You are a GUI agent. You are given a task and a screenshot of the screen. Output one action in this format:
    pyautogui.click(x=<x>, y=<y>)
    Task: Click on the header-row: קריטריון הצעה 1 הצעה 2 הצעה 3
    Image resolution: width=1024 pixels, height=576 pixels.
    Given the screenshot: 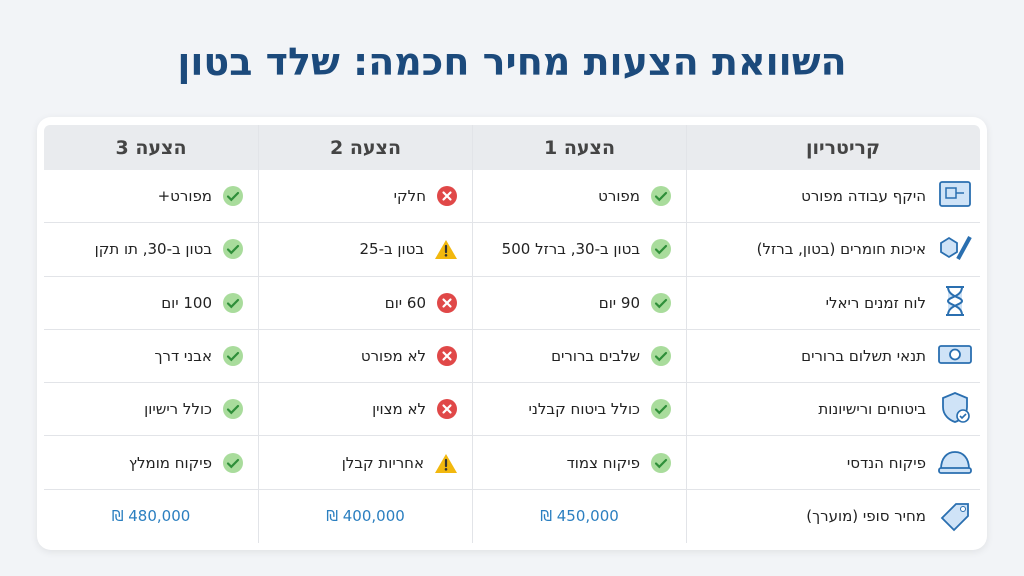 What is the action you would take?
    pyautogui.click(x=512, y=147)
    